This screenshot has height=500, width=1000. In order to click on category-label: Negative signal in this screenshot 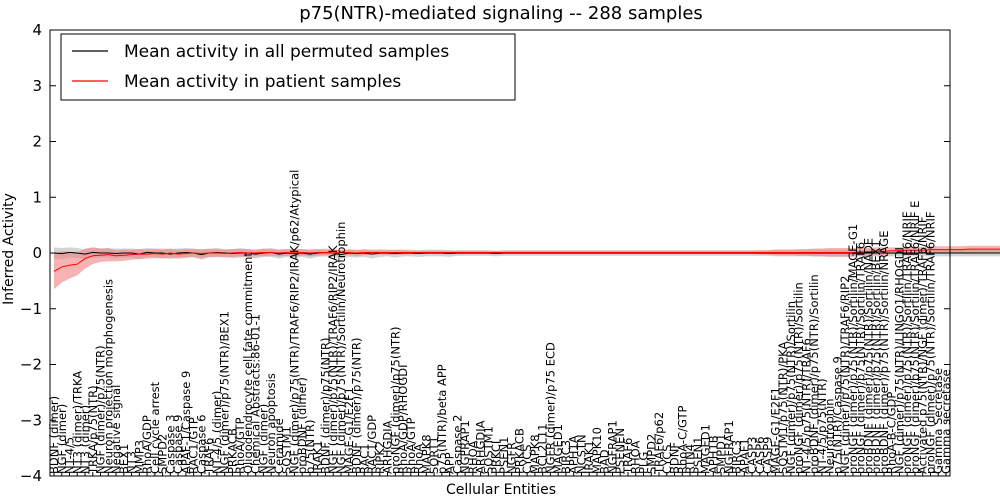, I will do `click(116, 429)`.